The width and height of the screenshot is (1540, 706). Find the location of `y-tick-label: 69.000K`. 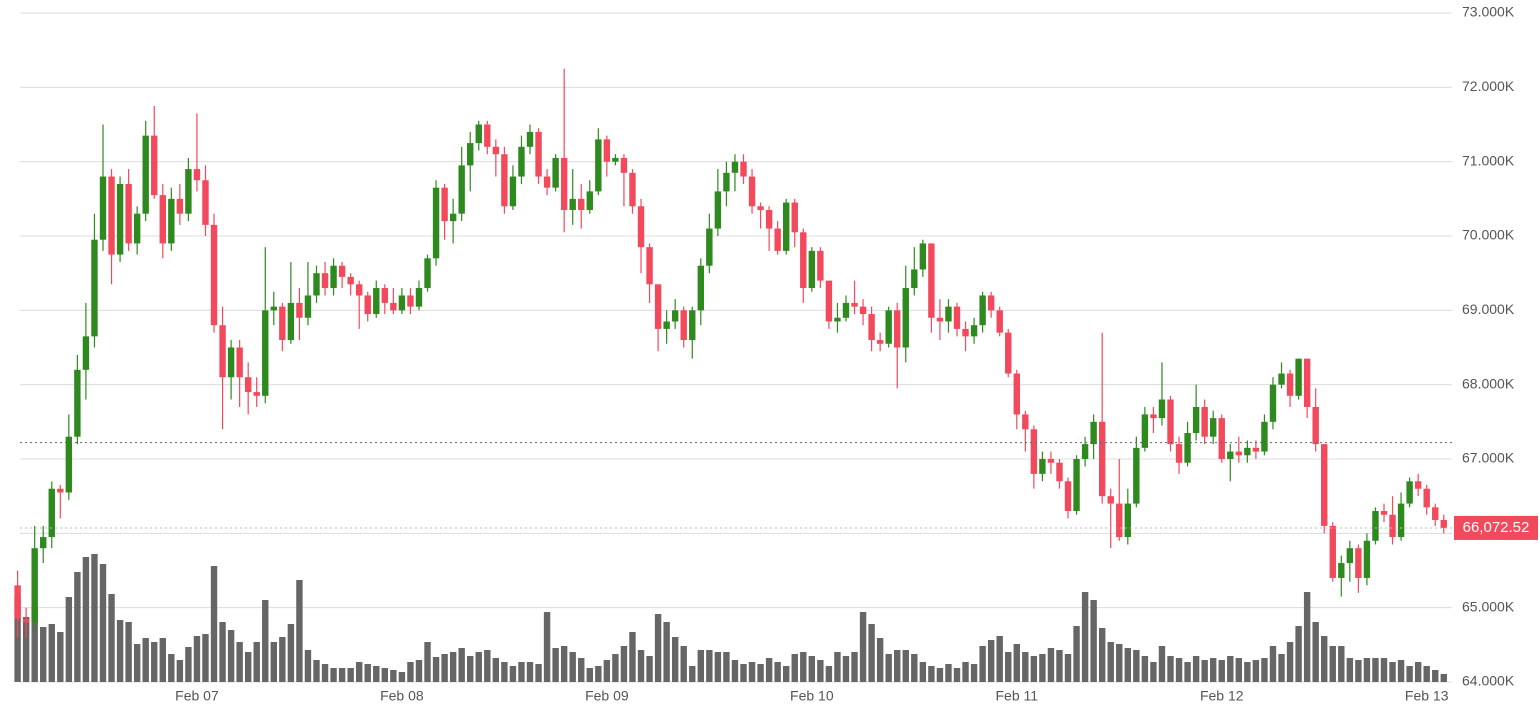

y-tick-label: 69.000K is located at coordinates (1488, 309).